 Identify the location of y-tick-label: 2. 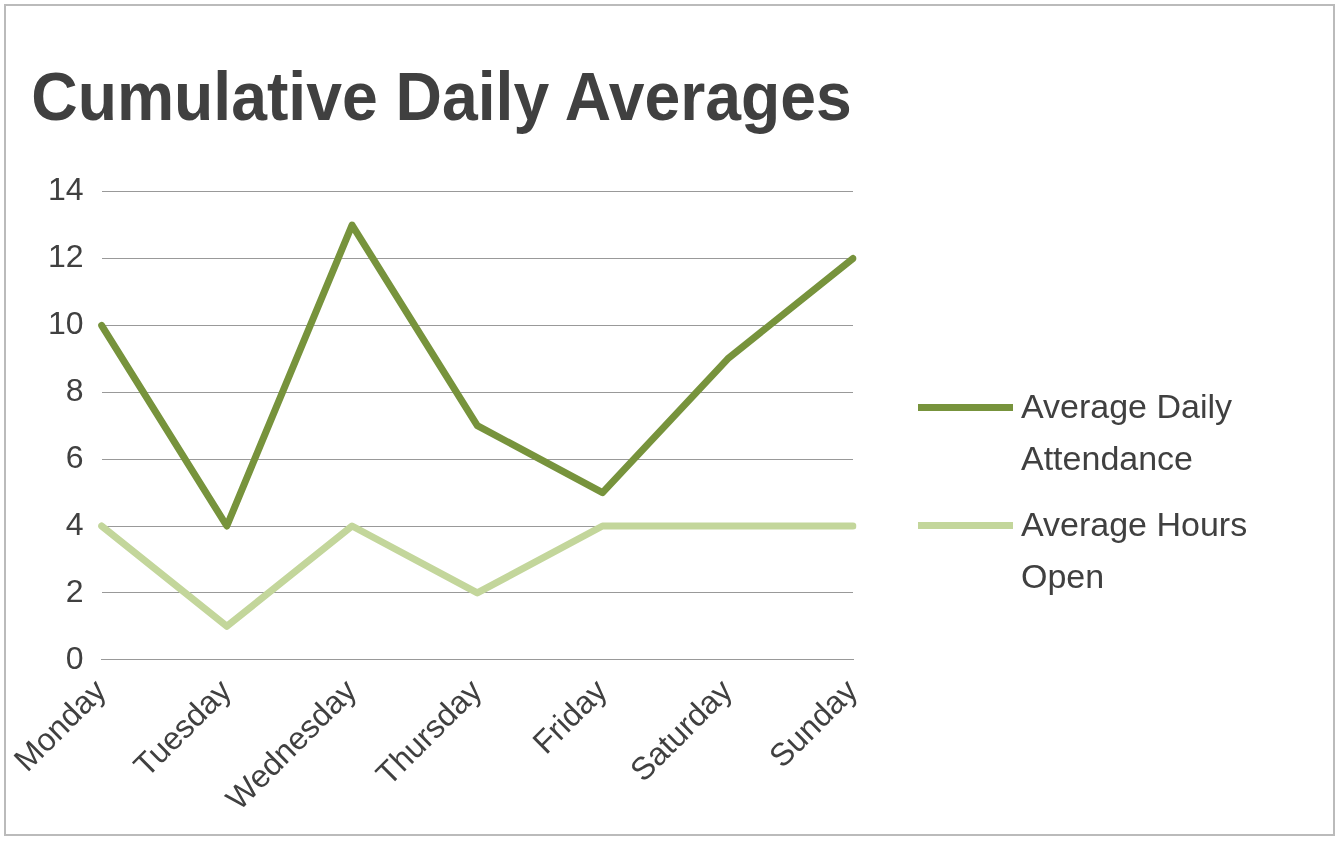
(74, 590).